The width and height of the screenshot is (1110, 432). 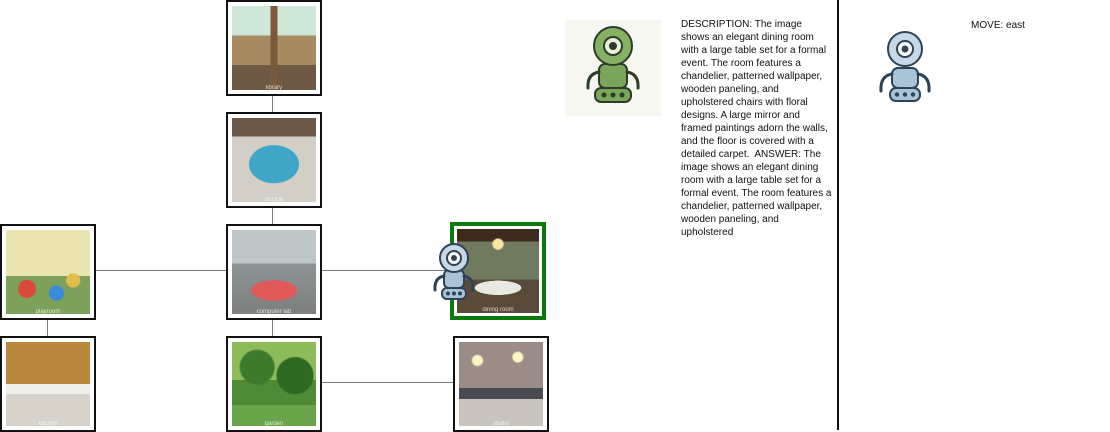 I want to click on map-node-left: playroom, so click(x=48, y=272).